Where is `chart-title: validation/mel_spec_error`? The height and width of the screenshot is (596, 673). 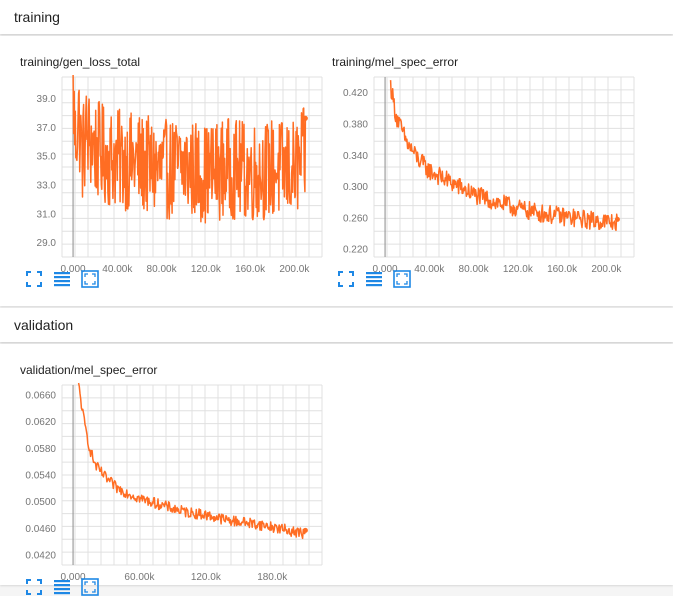
chart-title: validation/mel_spec_error is located at coordinates (89, 370).